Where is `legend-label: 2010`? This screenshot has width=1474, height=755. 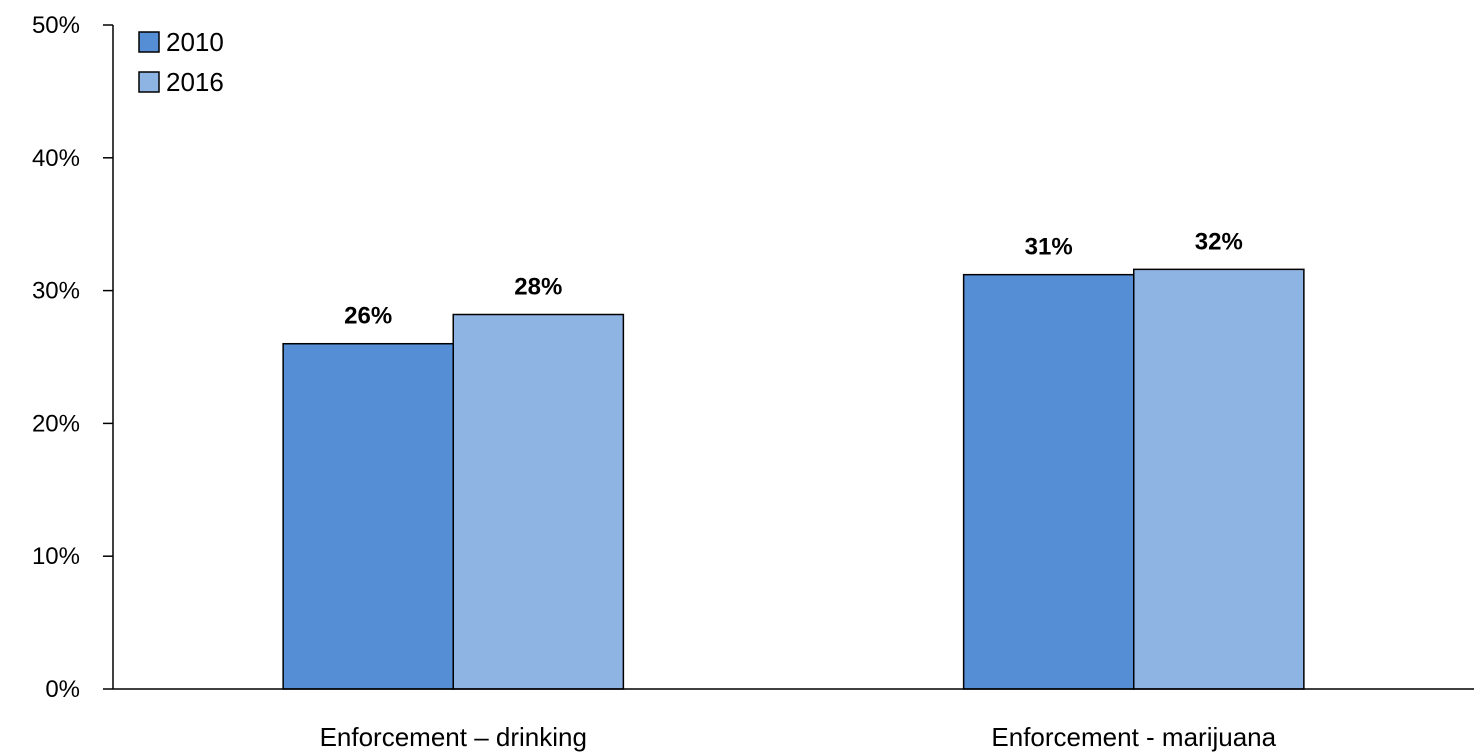
legend-label: 2010 is located at coordinates (195, 42).